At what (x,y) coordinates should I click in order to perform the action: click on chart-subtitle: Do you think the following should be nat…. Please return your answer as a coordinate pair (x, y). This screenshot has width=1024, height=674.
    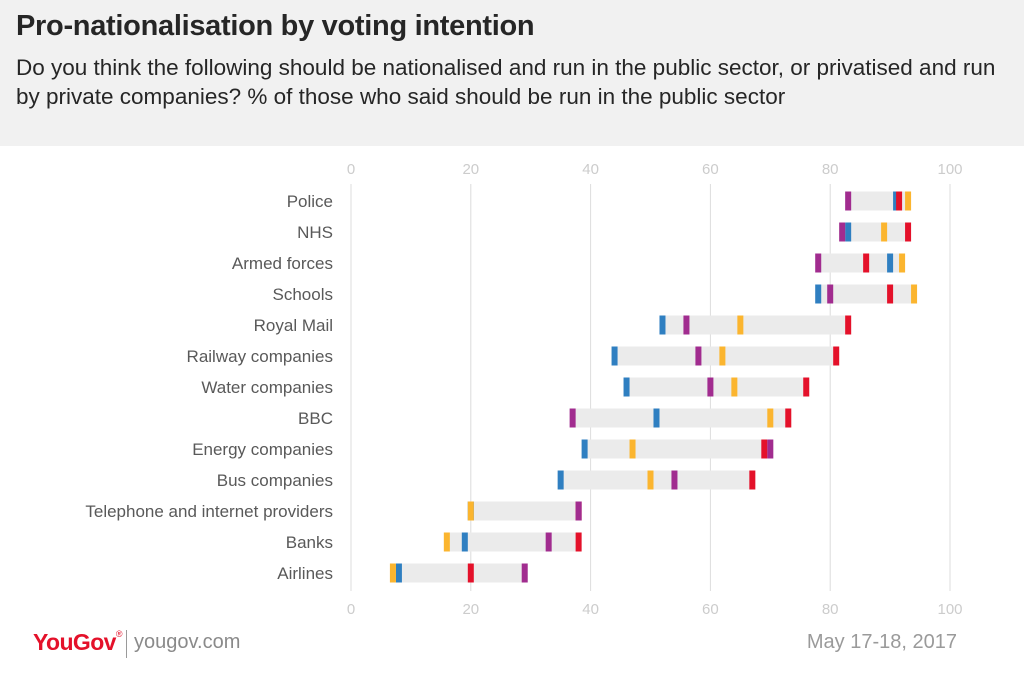
    Looking at the image, I should click on (506, 82).